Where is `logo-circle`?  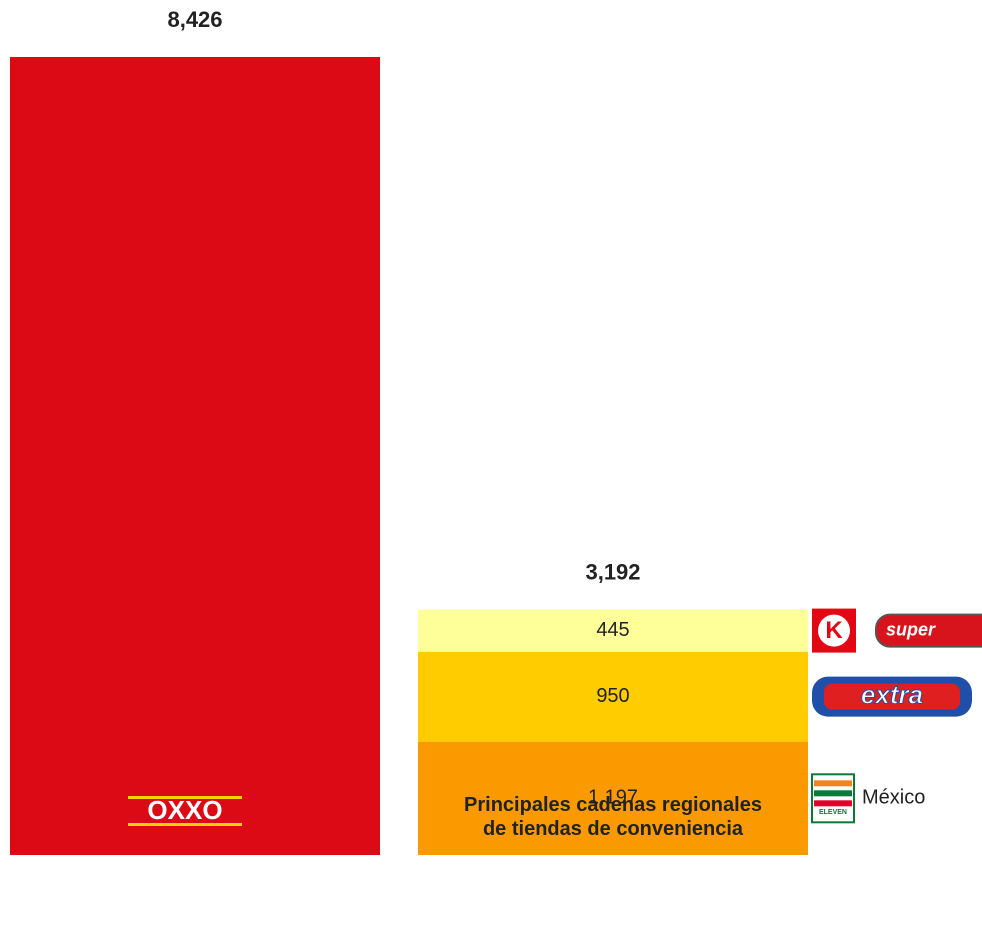 logo-circle is located at coordinates (834, 630).